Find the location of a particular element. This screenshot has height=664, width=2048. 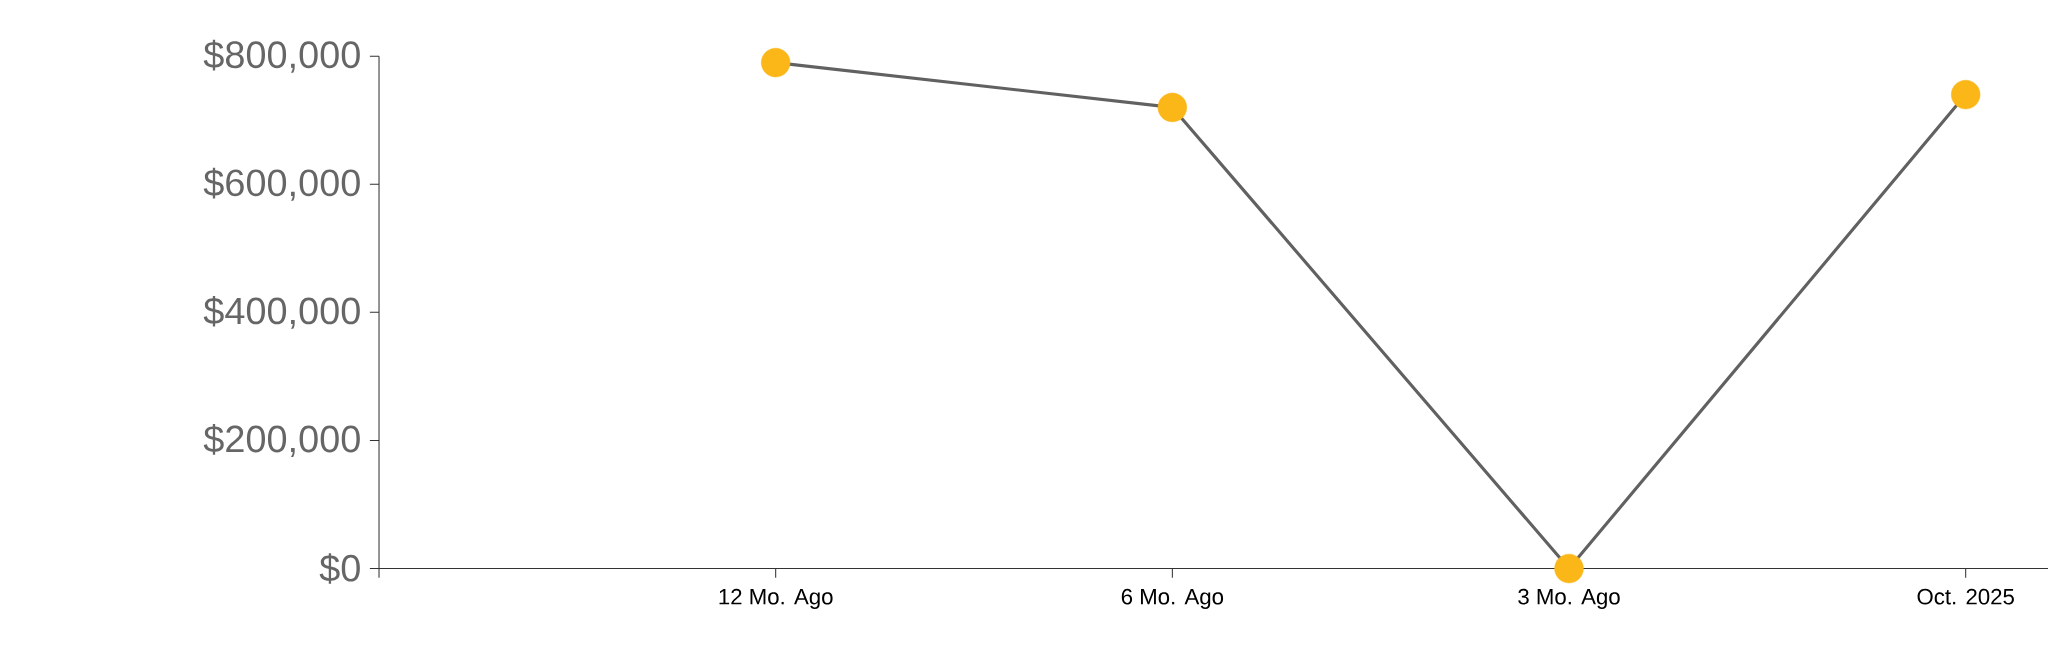

y-tick-label: $600,000 is located at coordinates (281, 184).